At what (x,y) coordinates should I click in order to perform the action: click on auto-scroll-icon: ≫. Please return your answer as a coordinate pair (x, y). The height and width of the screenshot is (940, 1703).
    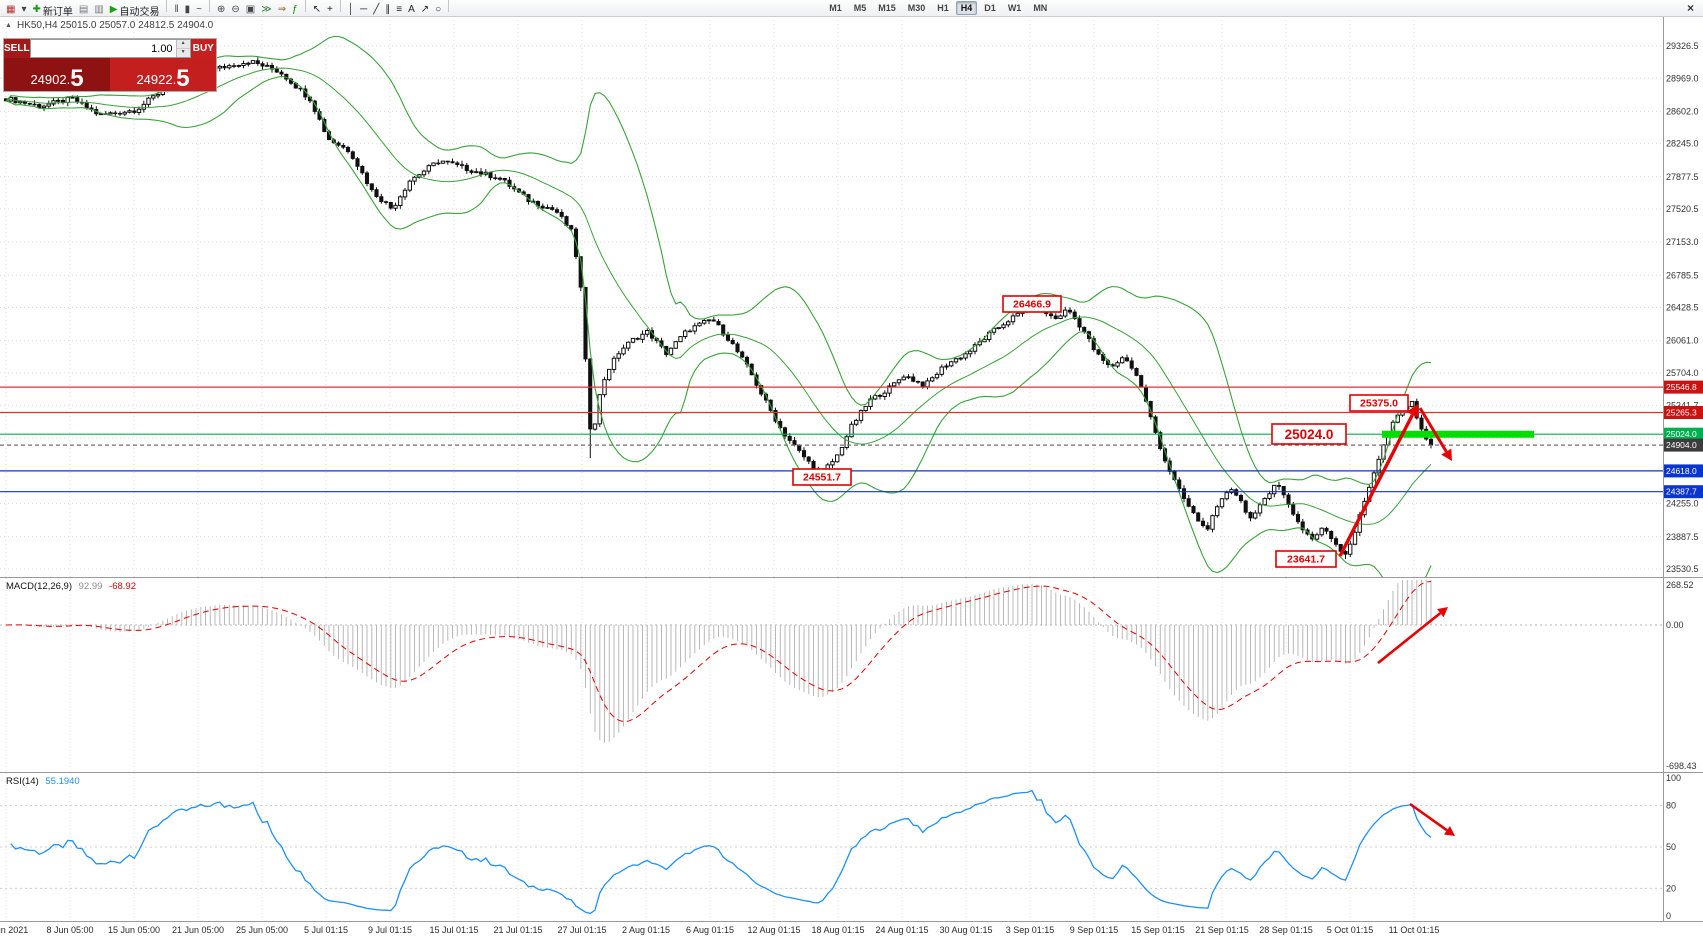
    Looking at the image, I should click on (266, 9).